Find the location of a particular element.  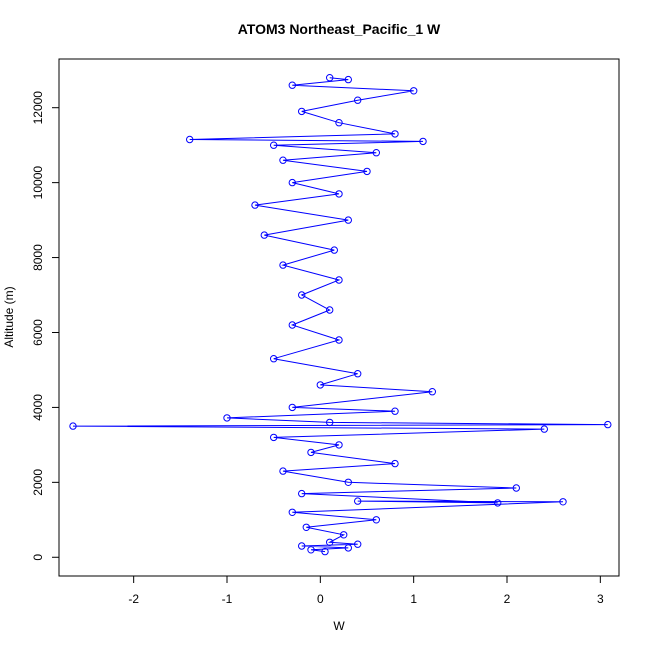

x-axis: -2 -1 0 1 2 3 is located at coordinates (366, 590).